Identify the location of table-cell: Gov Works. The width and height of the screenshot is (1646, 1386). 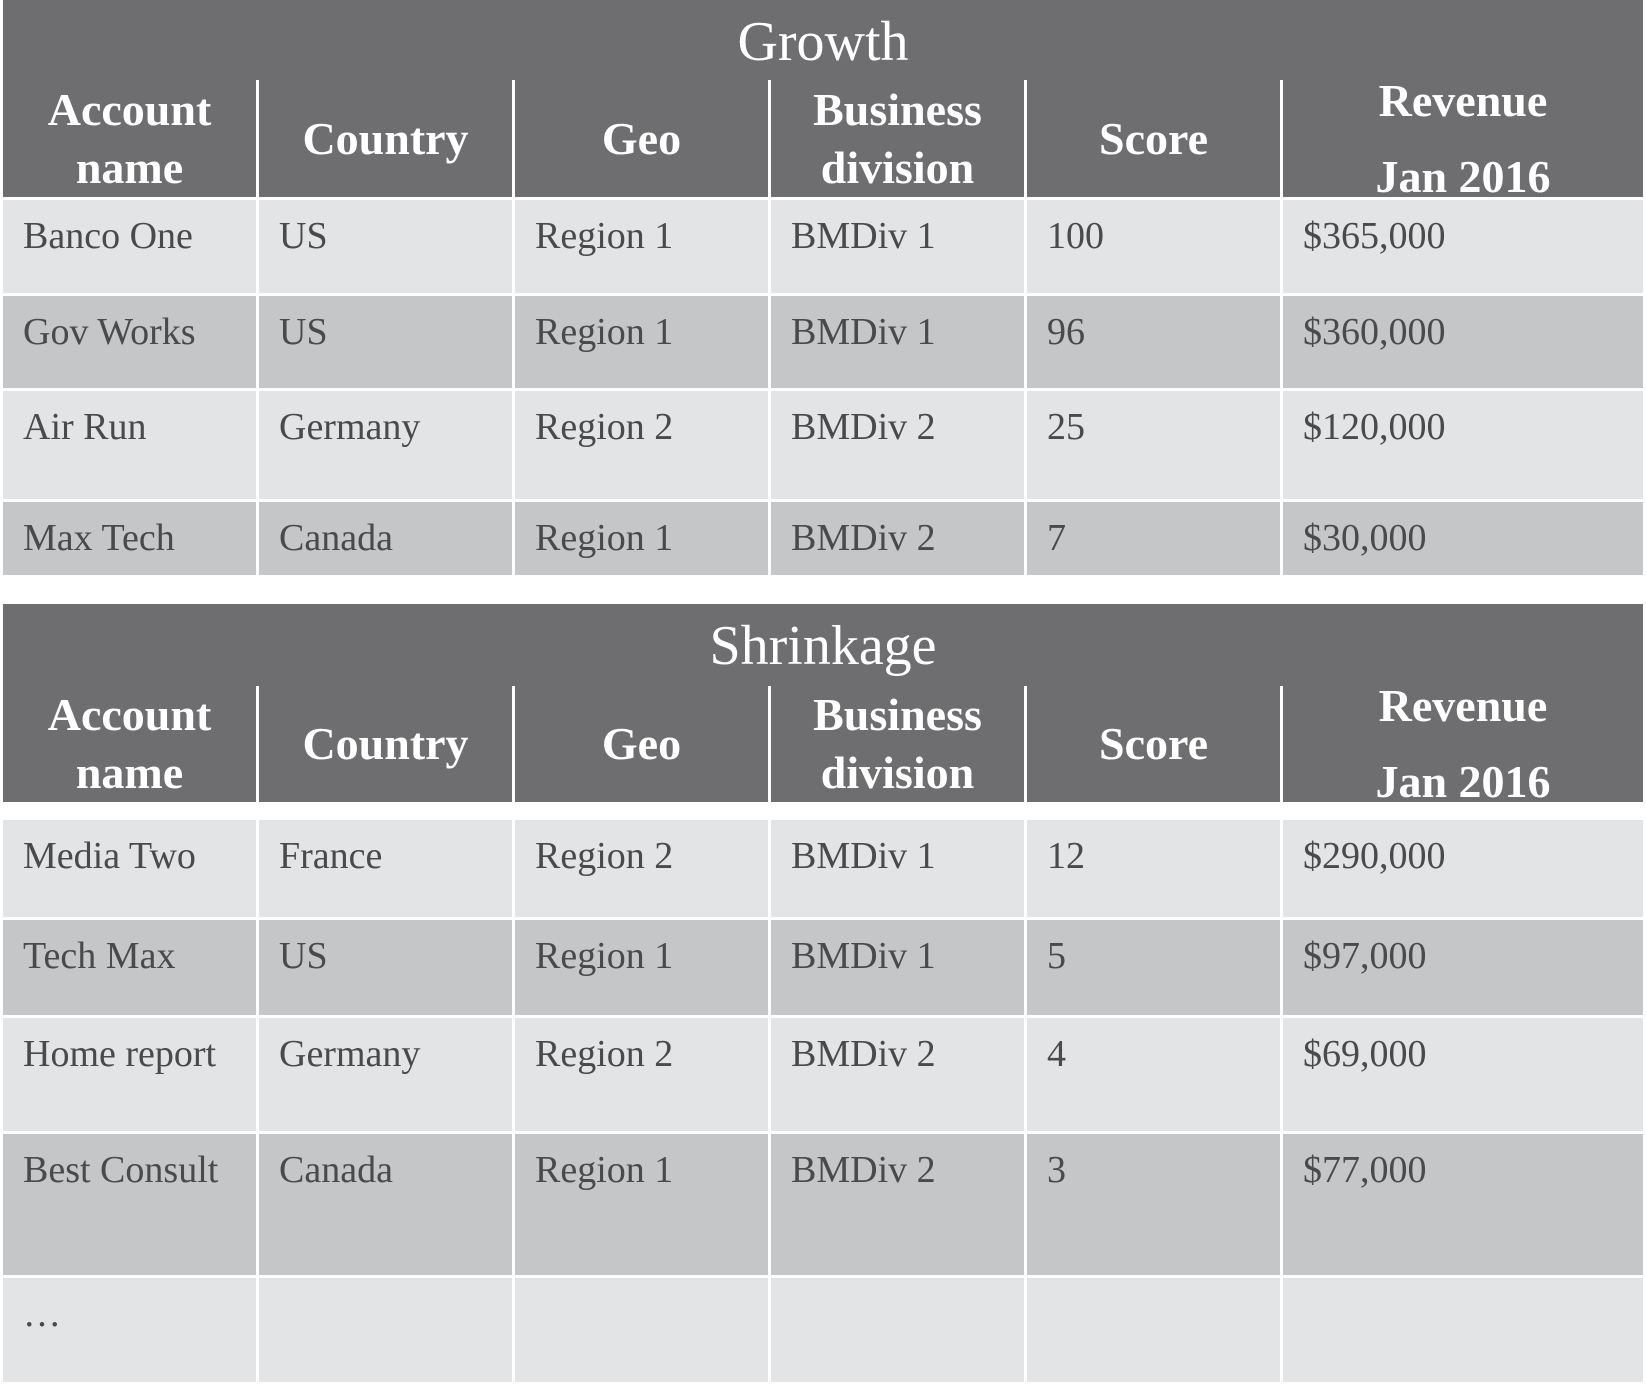
(109, 332).